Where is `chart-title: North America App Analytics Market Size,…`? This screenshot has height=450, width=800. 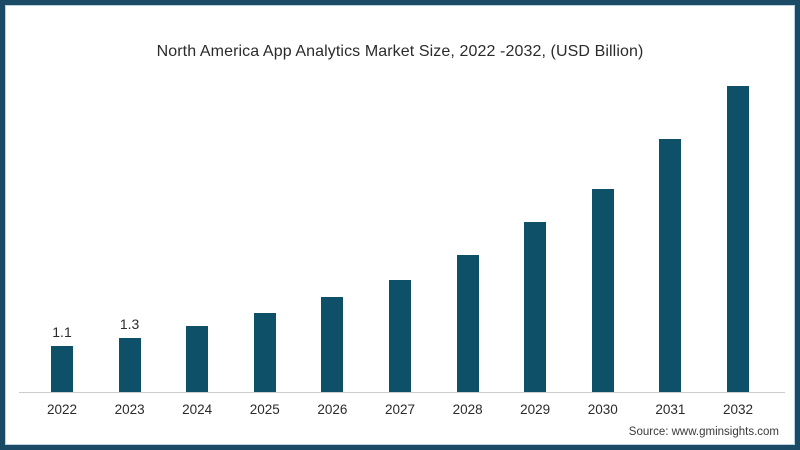
chart-title: North America App Analytics Market Size,… is located at coordinates (400, 51).